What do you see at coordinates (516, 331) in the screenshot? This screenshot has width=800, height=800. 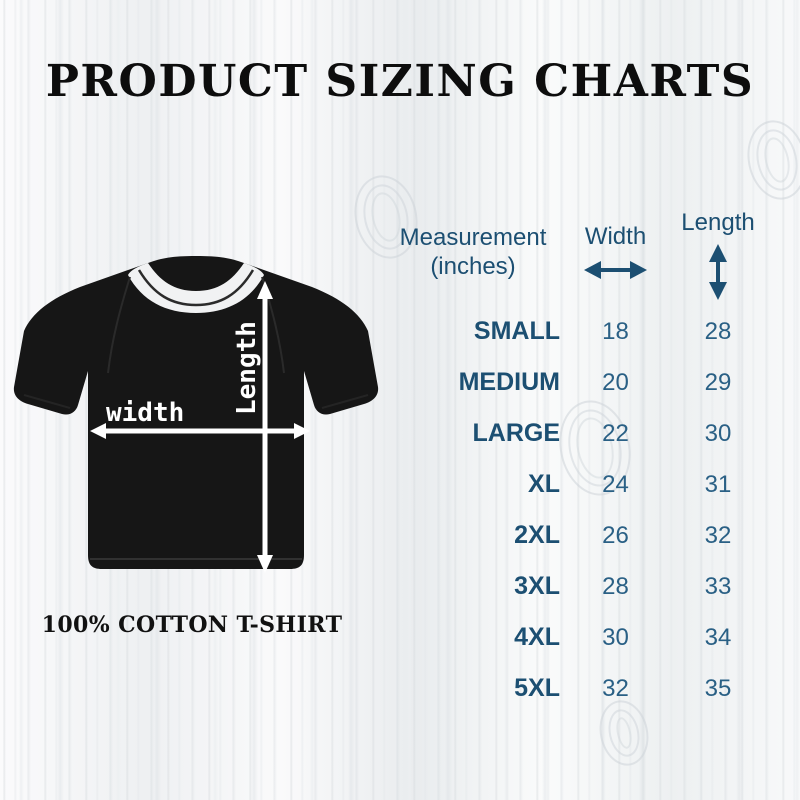 I see `cell-size-label: SMALL` at bounding box center [516, 331].